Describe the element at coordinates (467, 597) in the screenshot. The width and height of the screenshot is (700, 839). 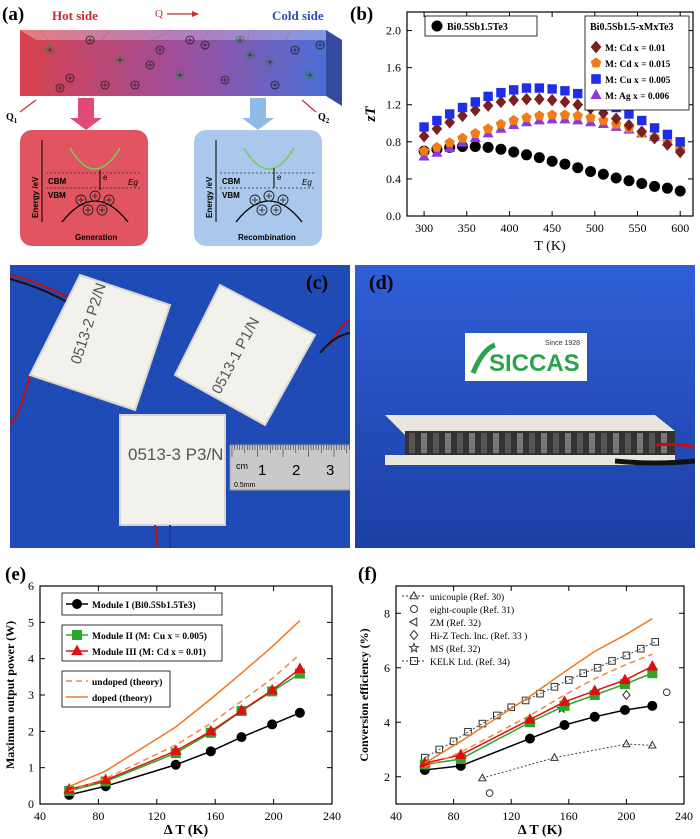
I see `legend-entry: unicouple (Ref. 30)` at that location.